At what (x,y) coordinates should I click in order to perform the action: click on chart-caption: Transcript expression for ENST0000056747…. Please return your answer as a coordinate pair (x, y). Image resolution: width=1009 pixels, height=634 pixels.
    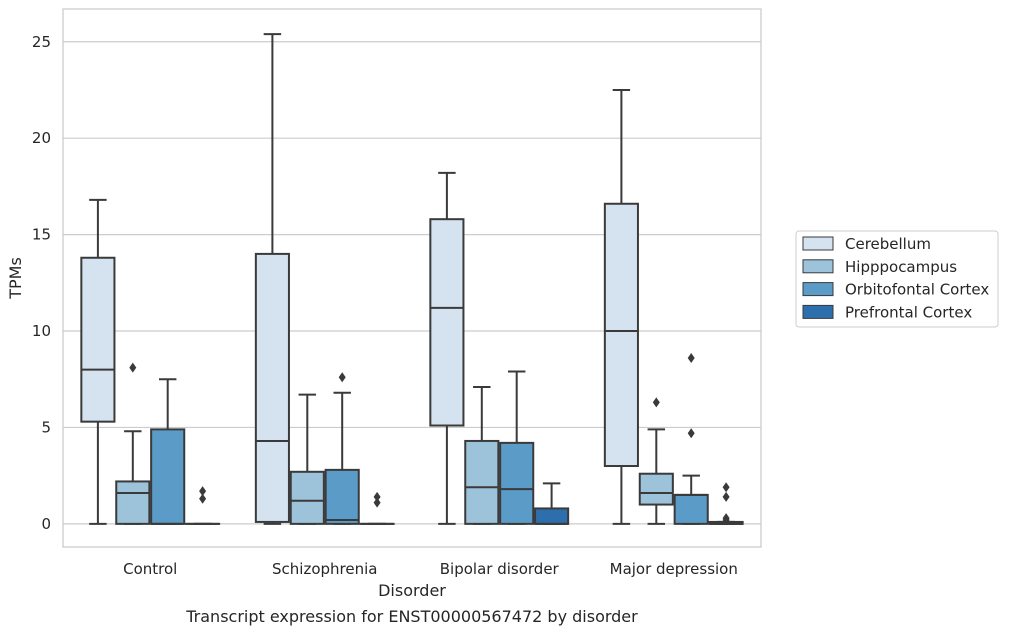
    Looking at the image, I should click on (411, 616).